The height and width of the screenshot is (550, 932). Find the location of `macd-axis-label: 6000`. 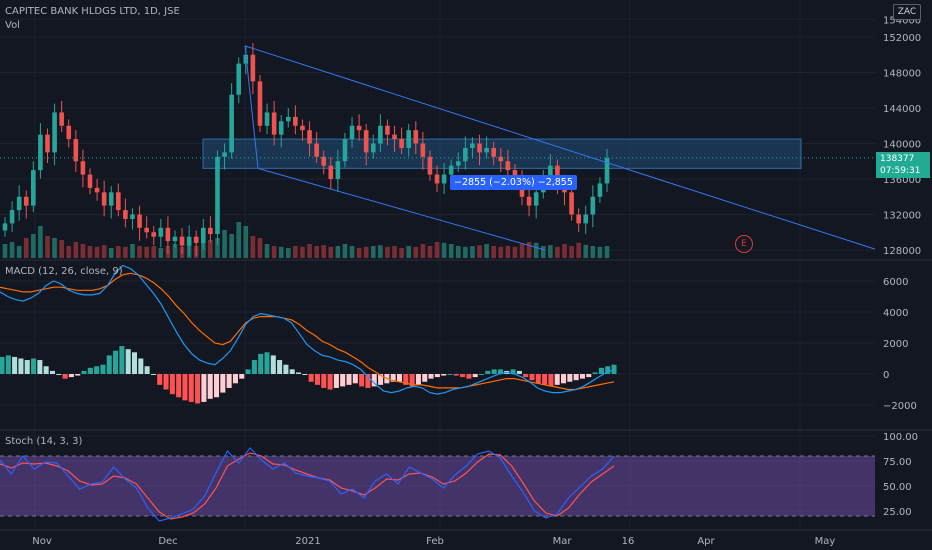

macd-axis-label: 6000 is located at coordinates (895, 282).